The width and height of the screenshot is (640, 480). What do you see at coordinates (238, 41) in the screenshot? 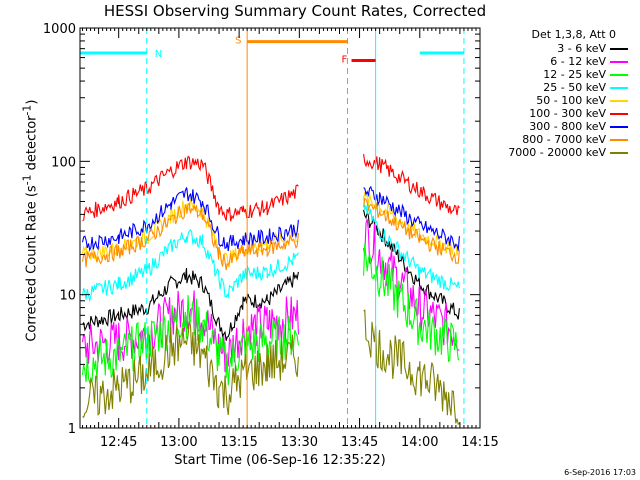
I see `mode-label-S: S` at bounding box center [238, 41].